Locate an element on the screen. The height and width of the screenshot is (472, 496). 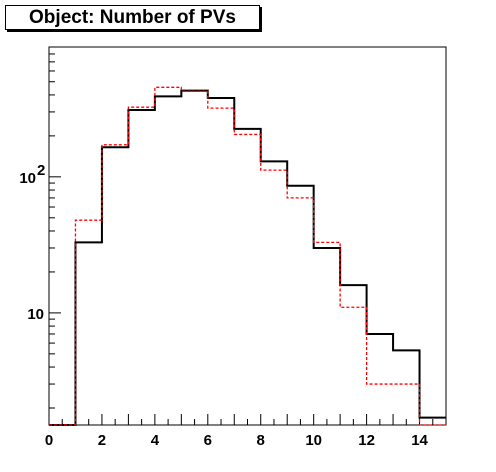
x-tick-label: 8 is located at coordinates (261, 440).